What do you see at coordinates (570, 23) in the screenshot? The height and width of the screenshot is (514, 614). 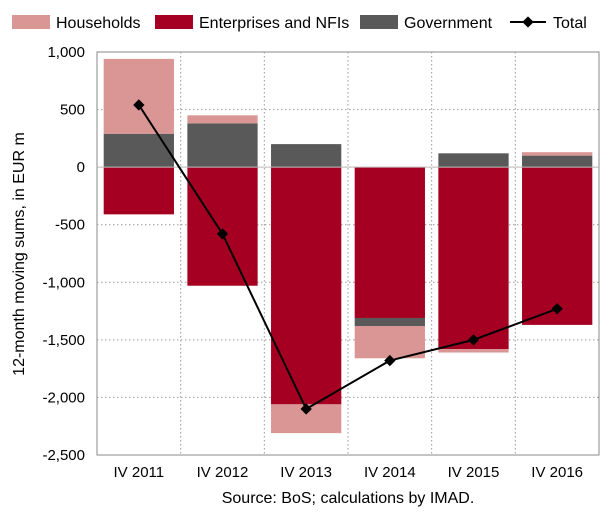 I see `legend-label-total: Total` at bounding box center [570, 23].